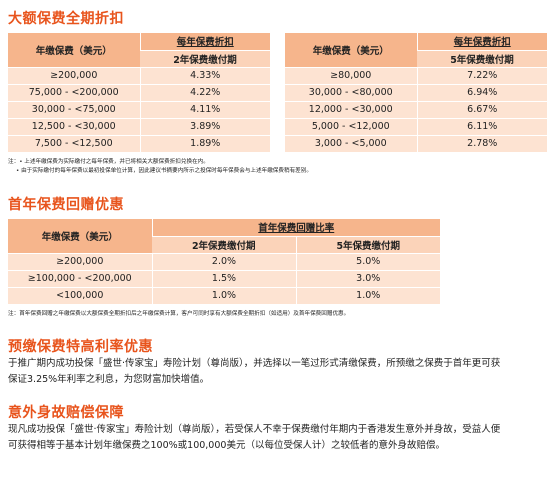 The height and width of the screenshot is (484, 554). I want to click on section-title-prepay-interest: 预缴保费特高利率优惠, so click(80, 347).